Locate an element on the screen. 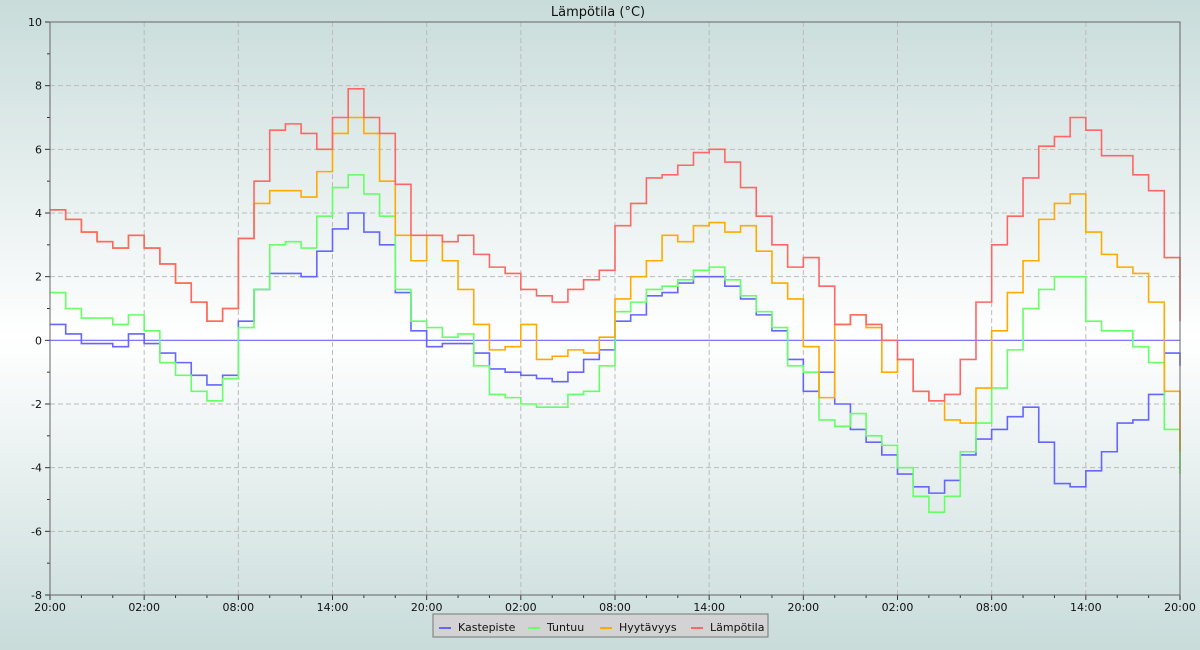 This screenshot has height=650, width=1200. y-tick-label: 0 is located at coordinates (38, 340).